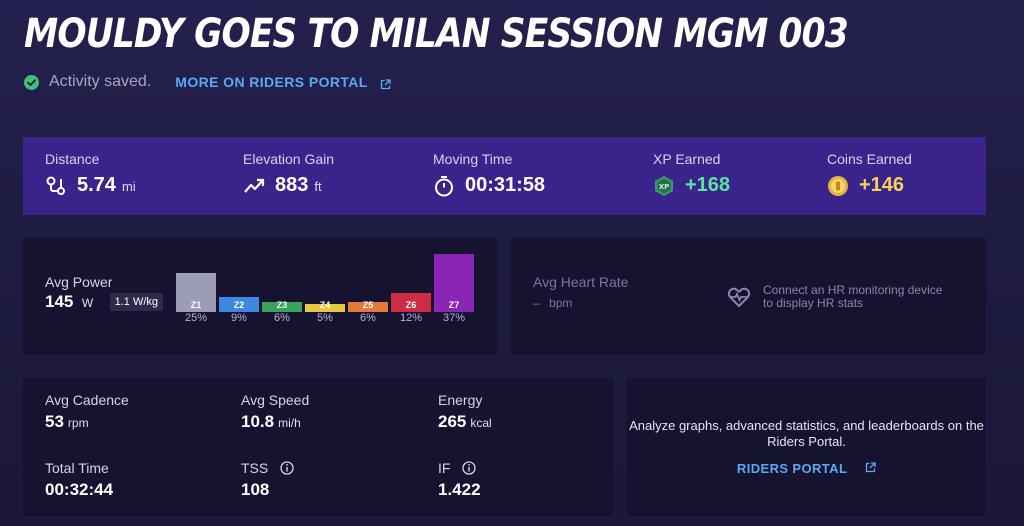 The width and height of the screenshot is (1024, 526). What do you see at coordinates (411, 318) in the screenshot?
I see `power-zone-percent: 12%` at bounding box center [411, 318].